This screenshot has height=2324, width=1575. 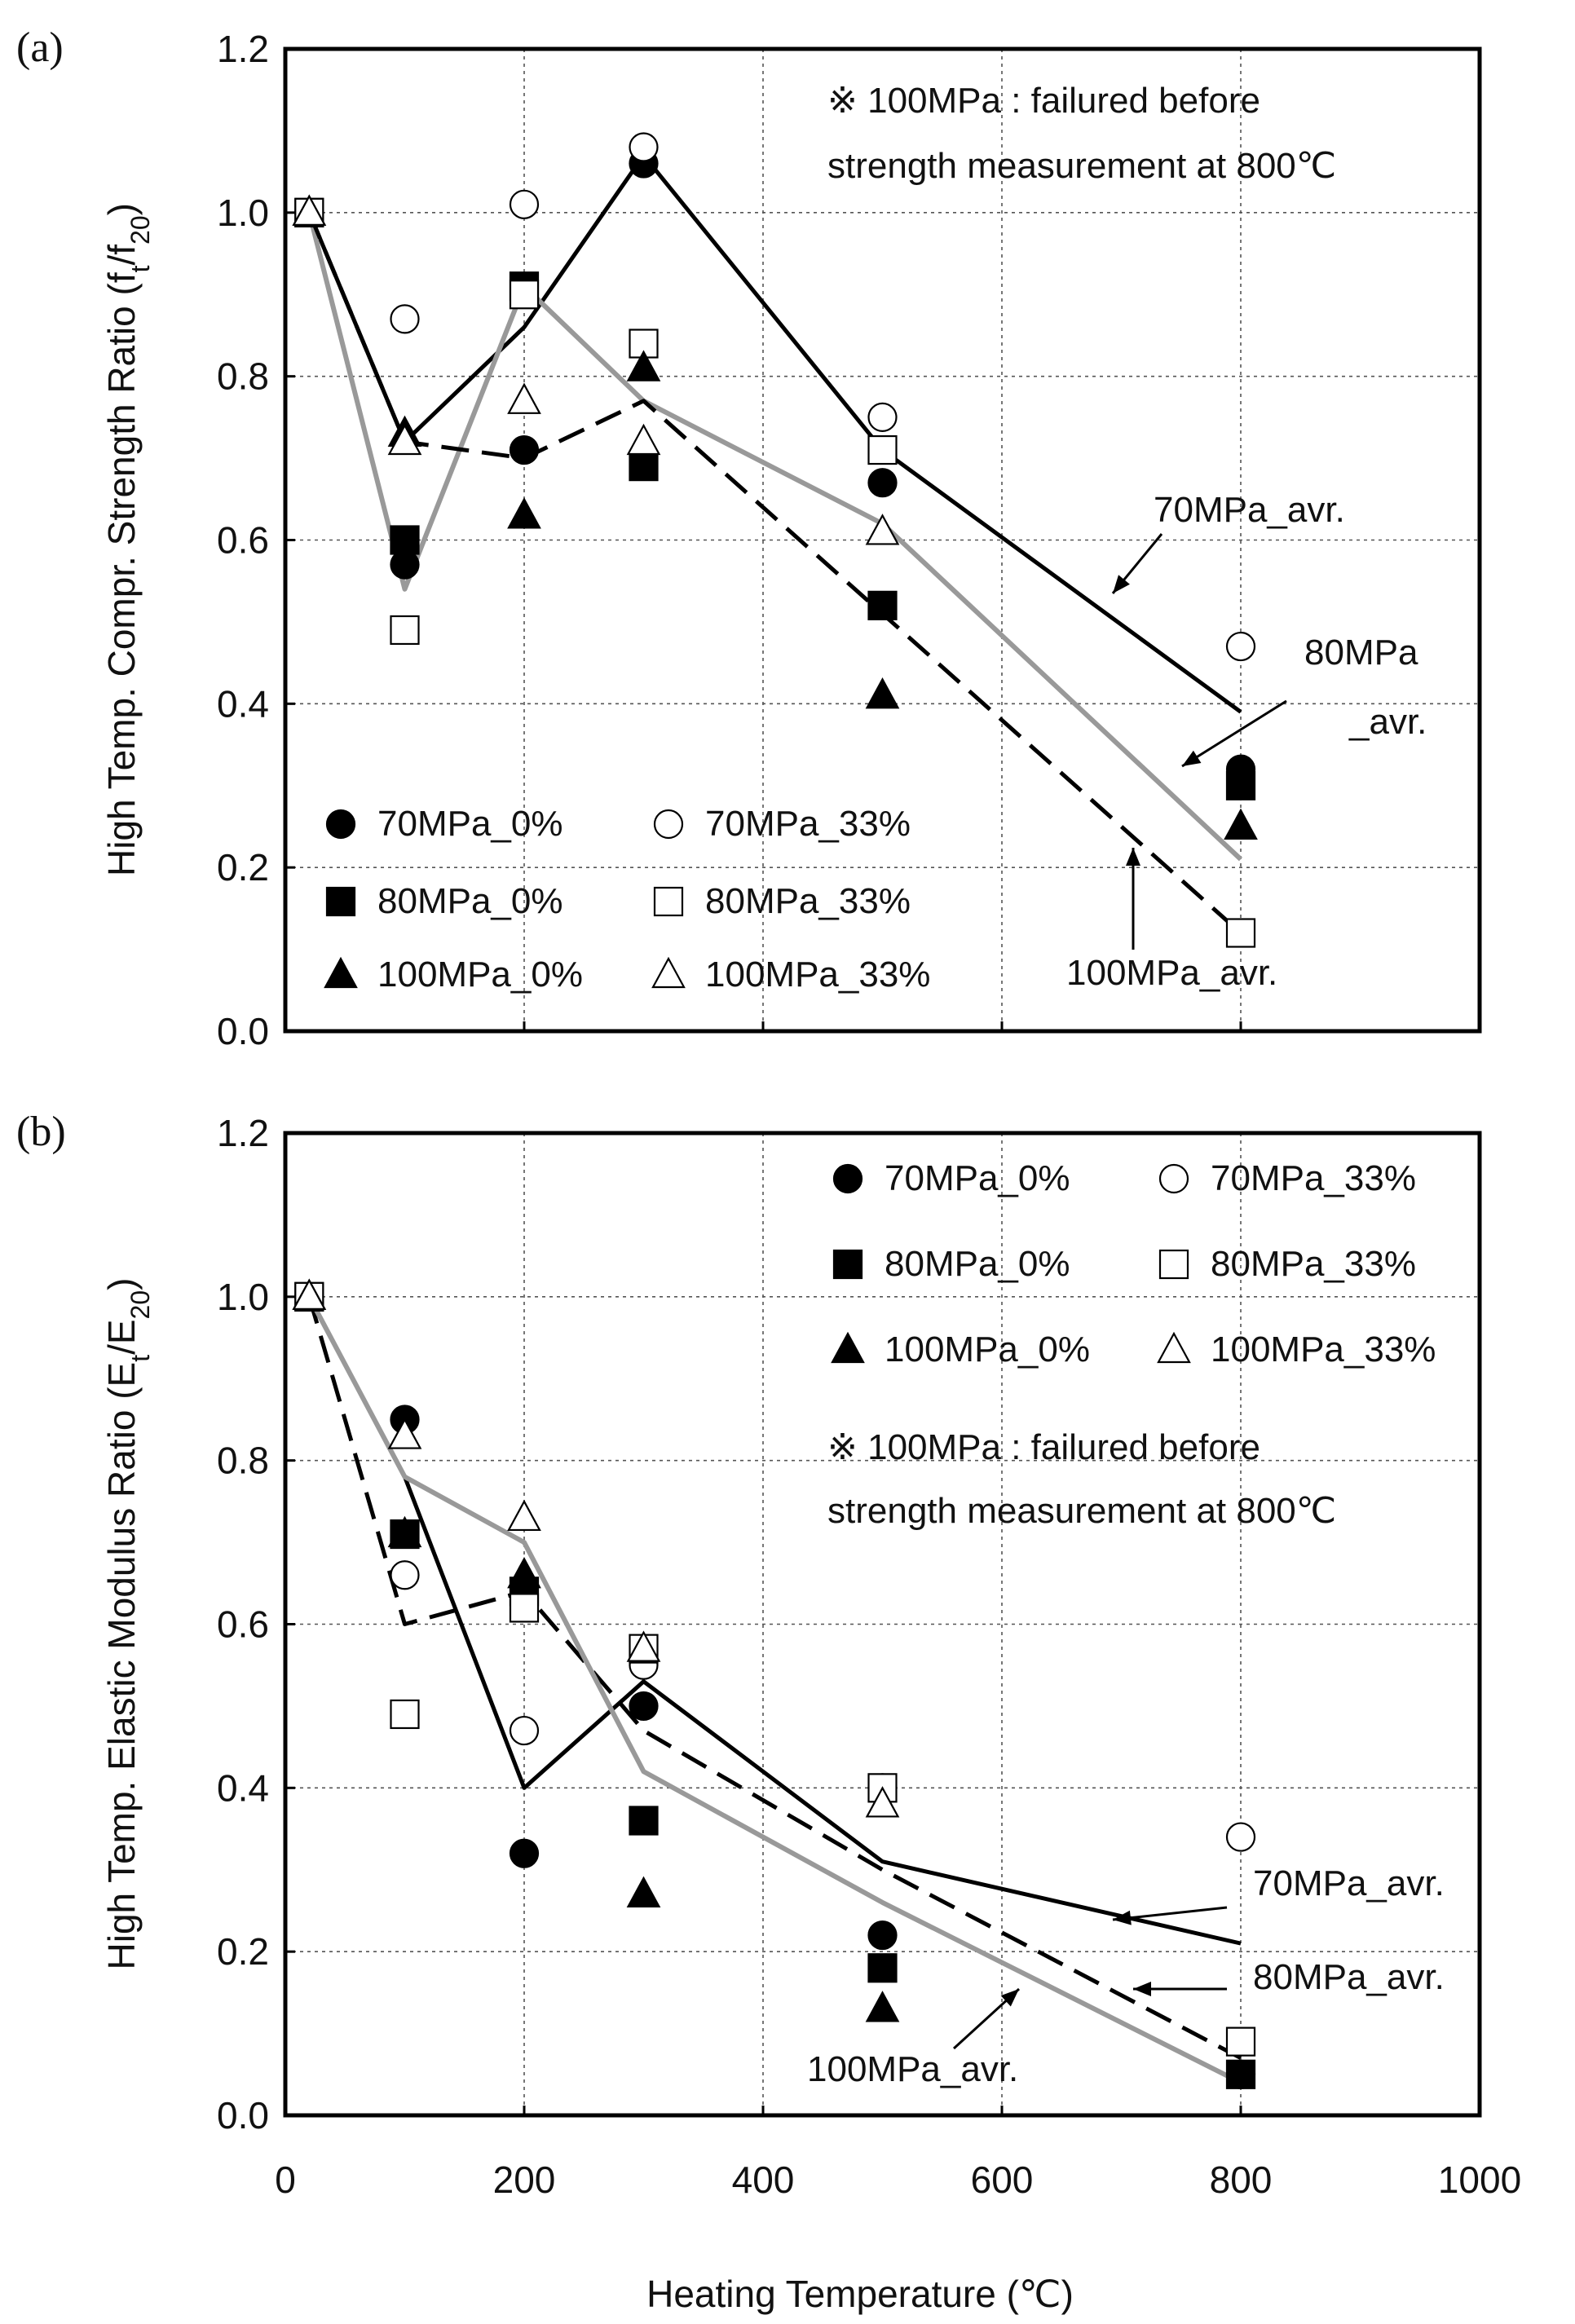 What do you see at coordinates (243, 1461) in the screenshot?
I see `y-tick-label: 0.8` at bounding box center [243, 1461].